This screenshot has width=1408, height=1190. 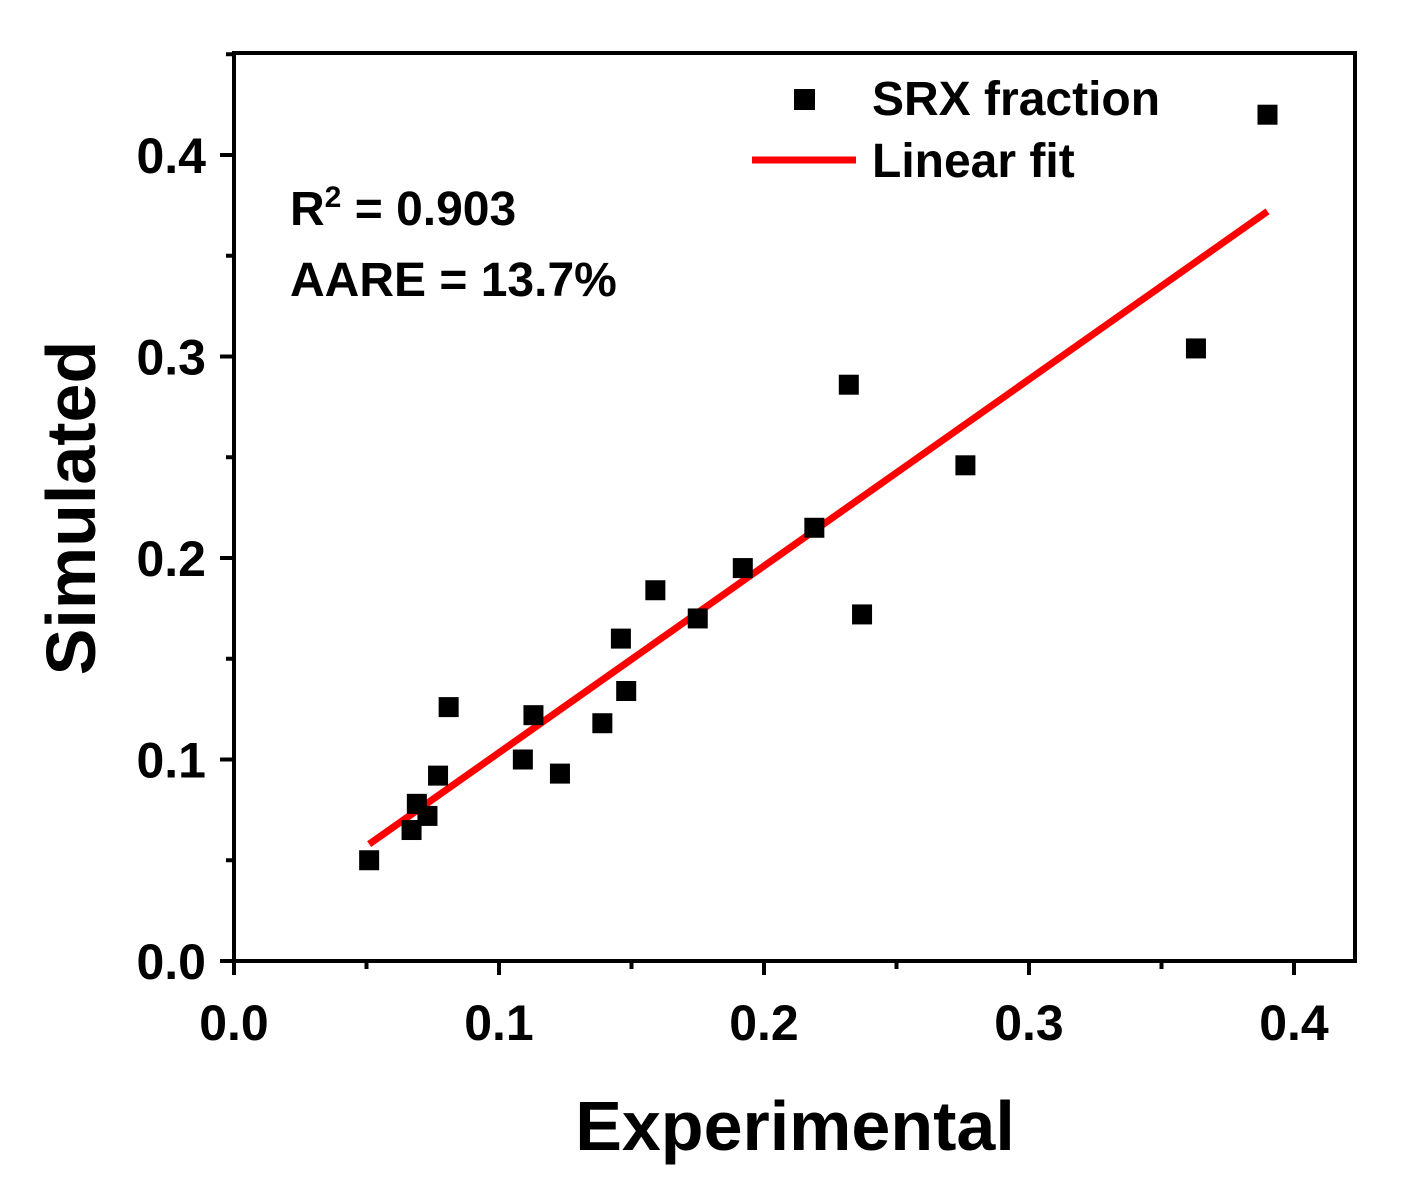 What do you see at coordinates (307, 209) in the screenshot?
I see `r-label: R` at bounding box center [307, 209].